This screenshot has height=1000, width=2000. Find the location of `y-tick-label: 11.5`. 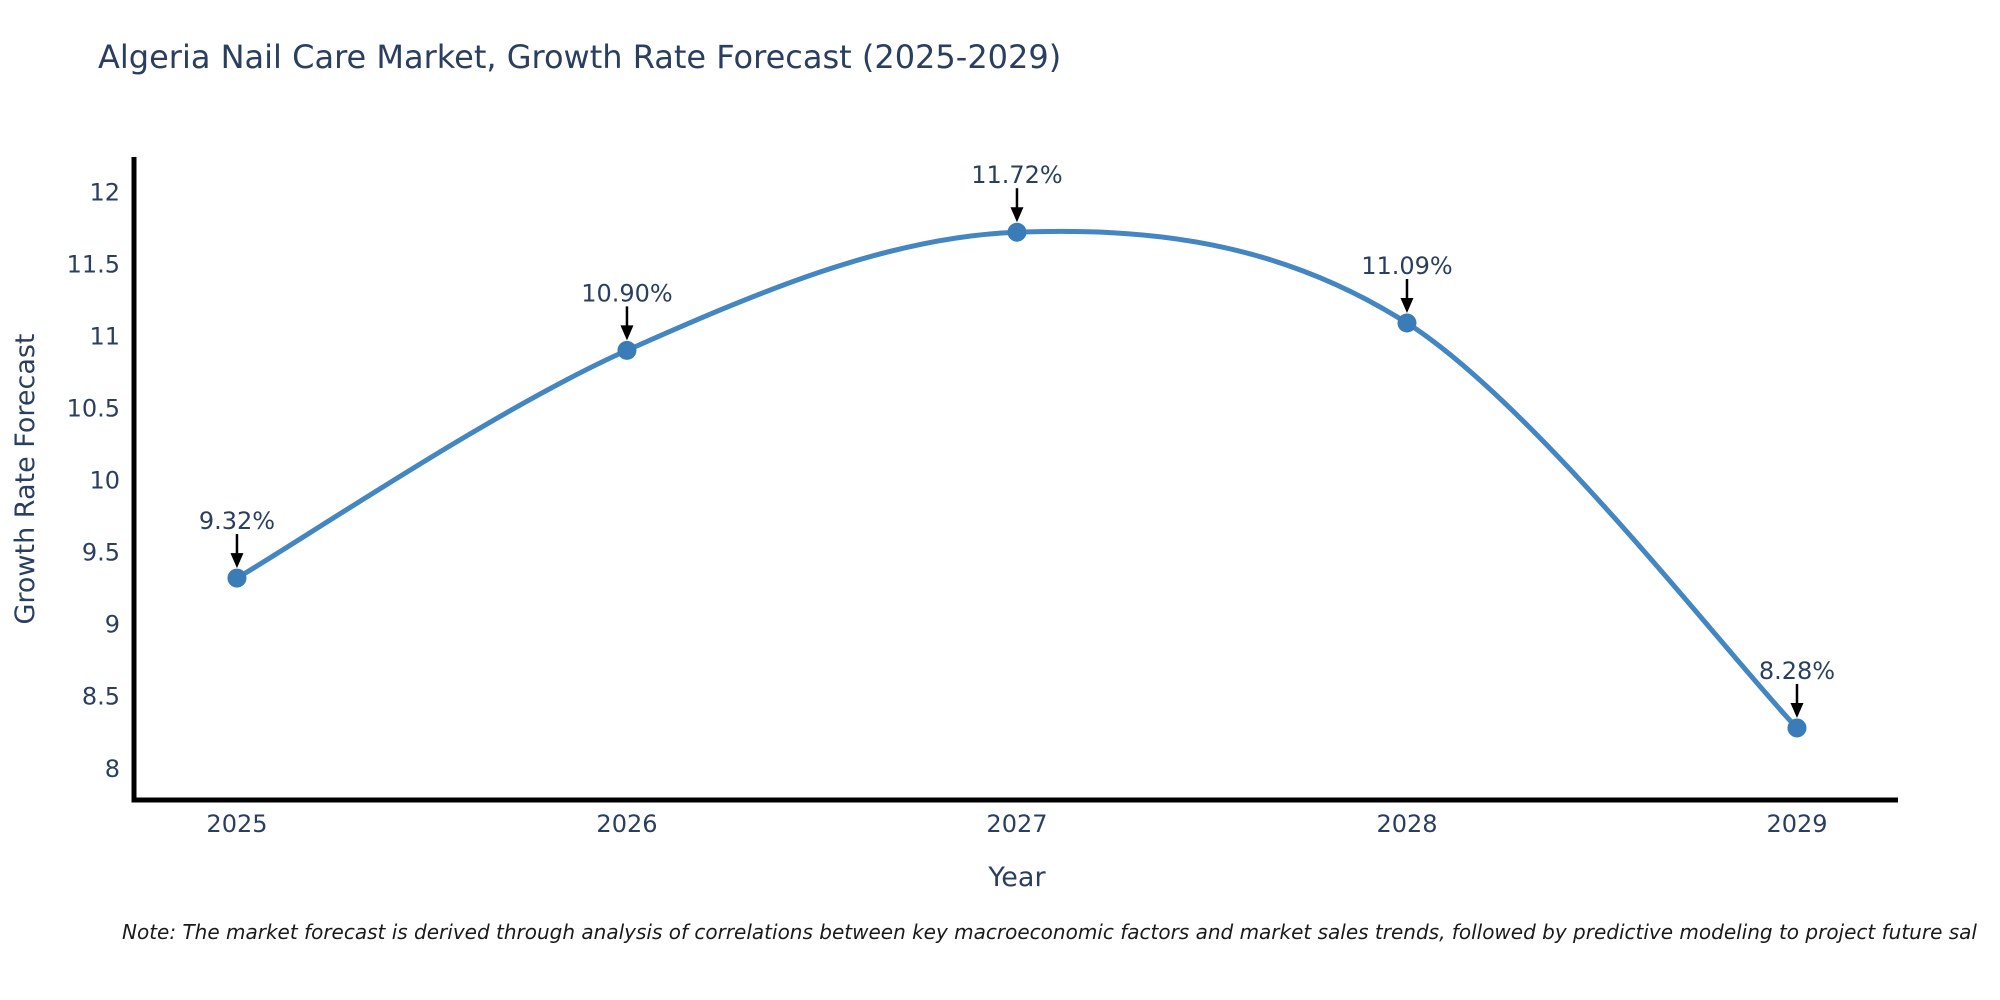

y-tick-label: 11.5 is located at coordinates (93, 264).